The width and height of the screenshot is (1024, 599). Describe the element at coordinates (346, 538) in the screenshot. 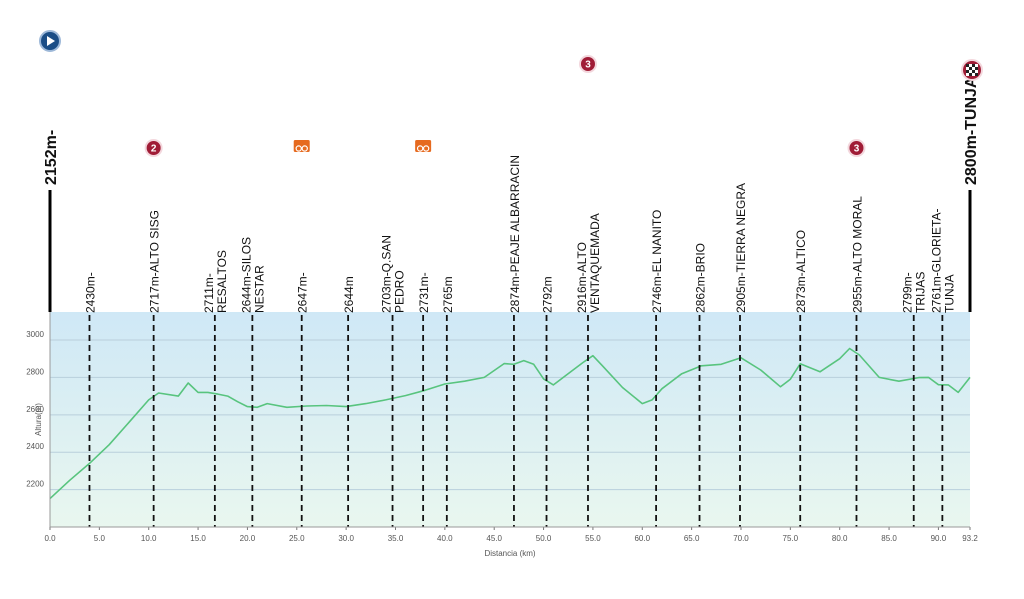

I see `x-tick-label: 30.0` at that location.